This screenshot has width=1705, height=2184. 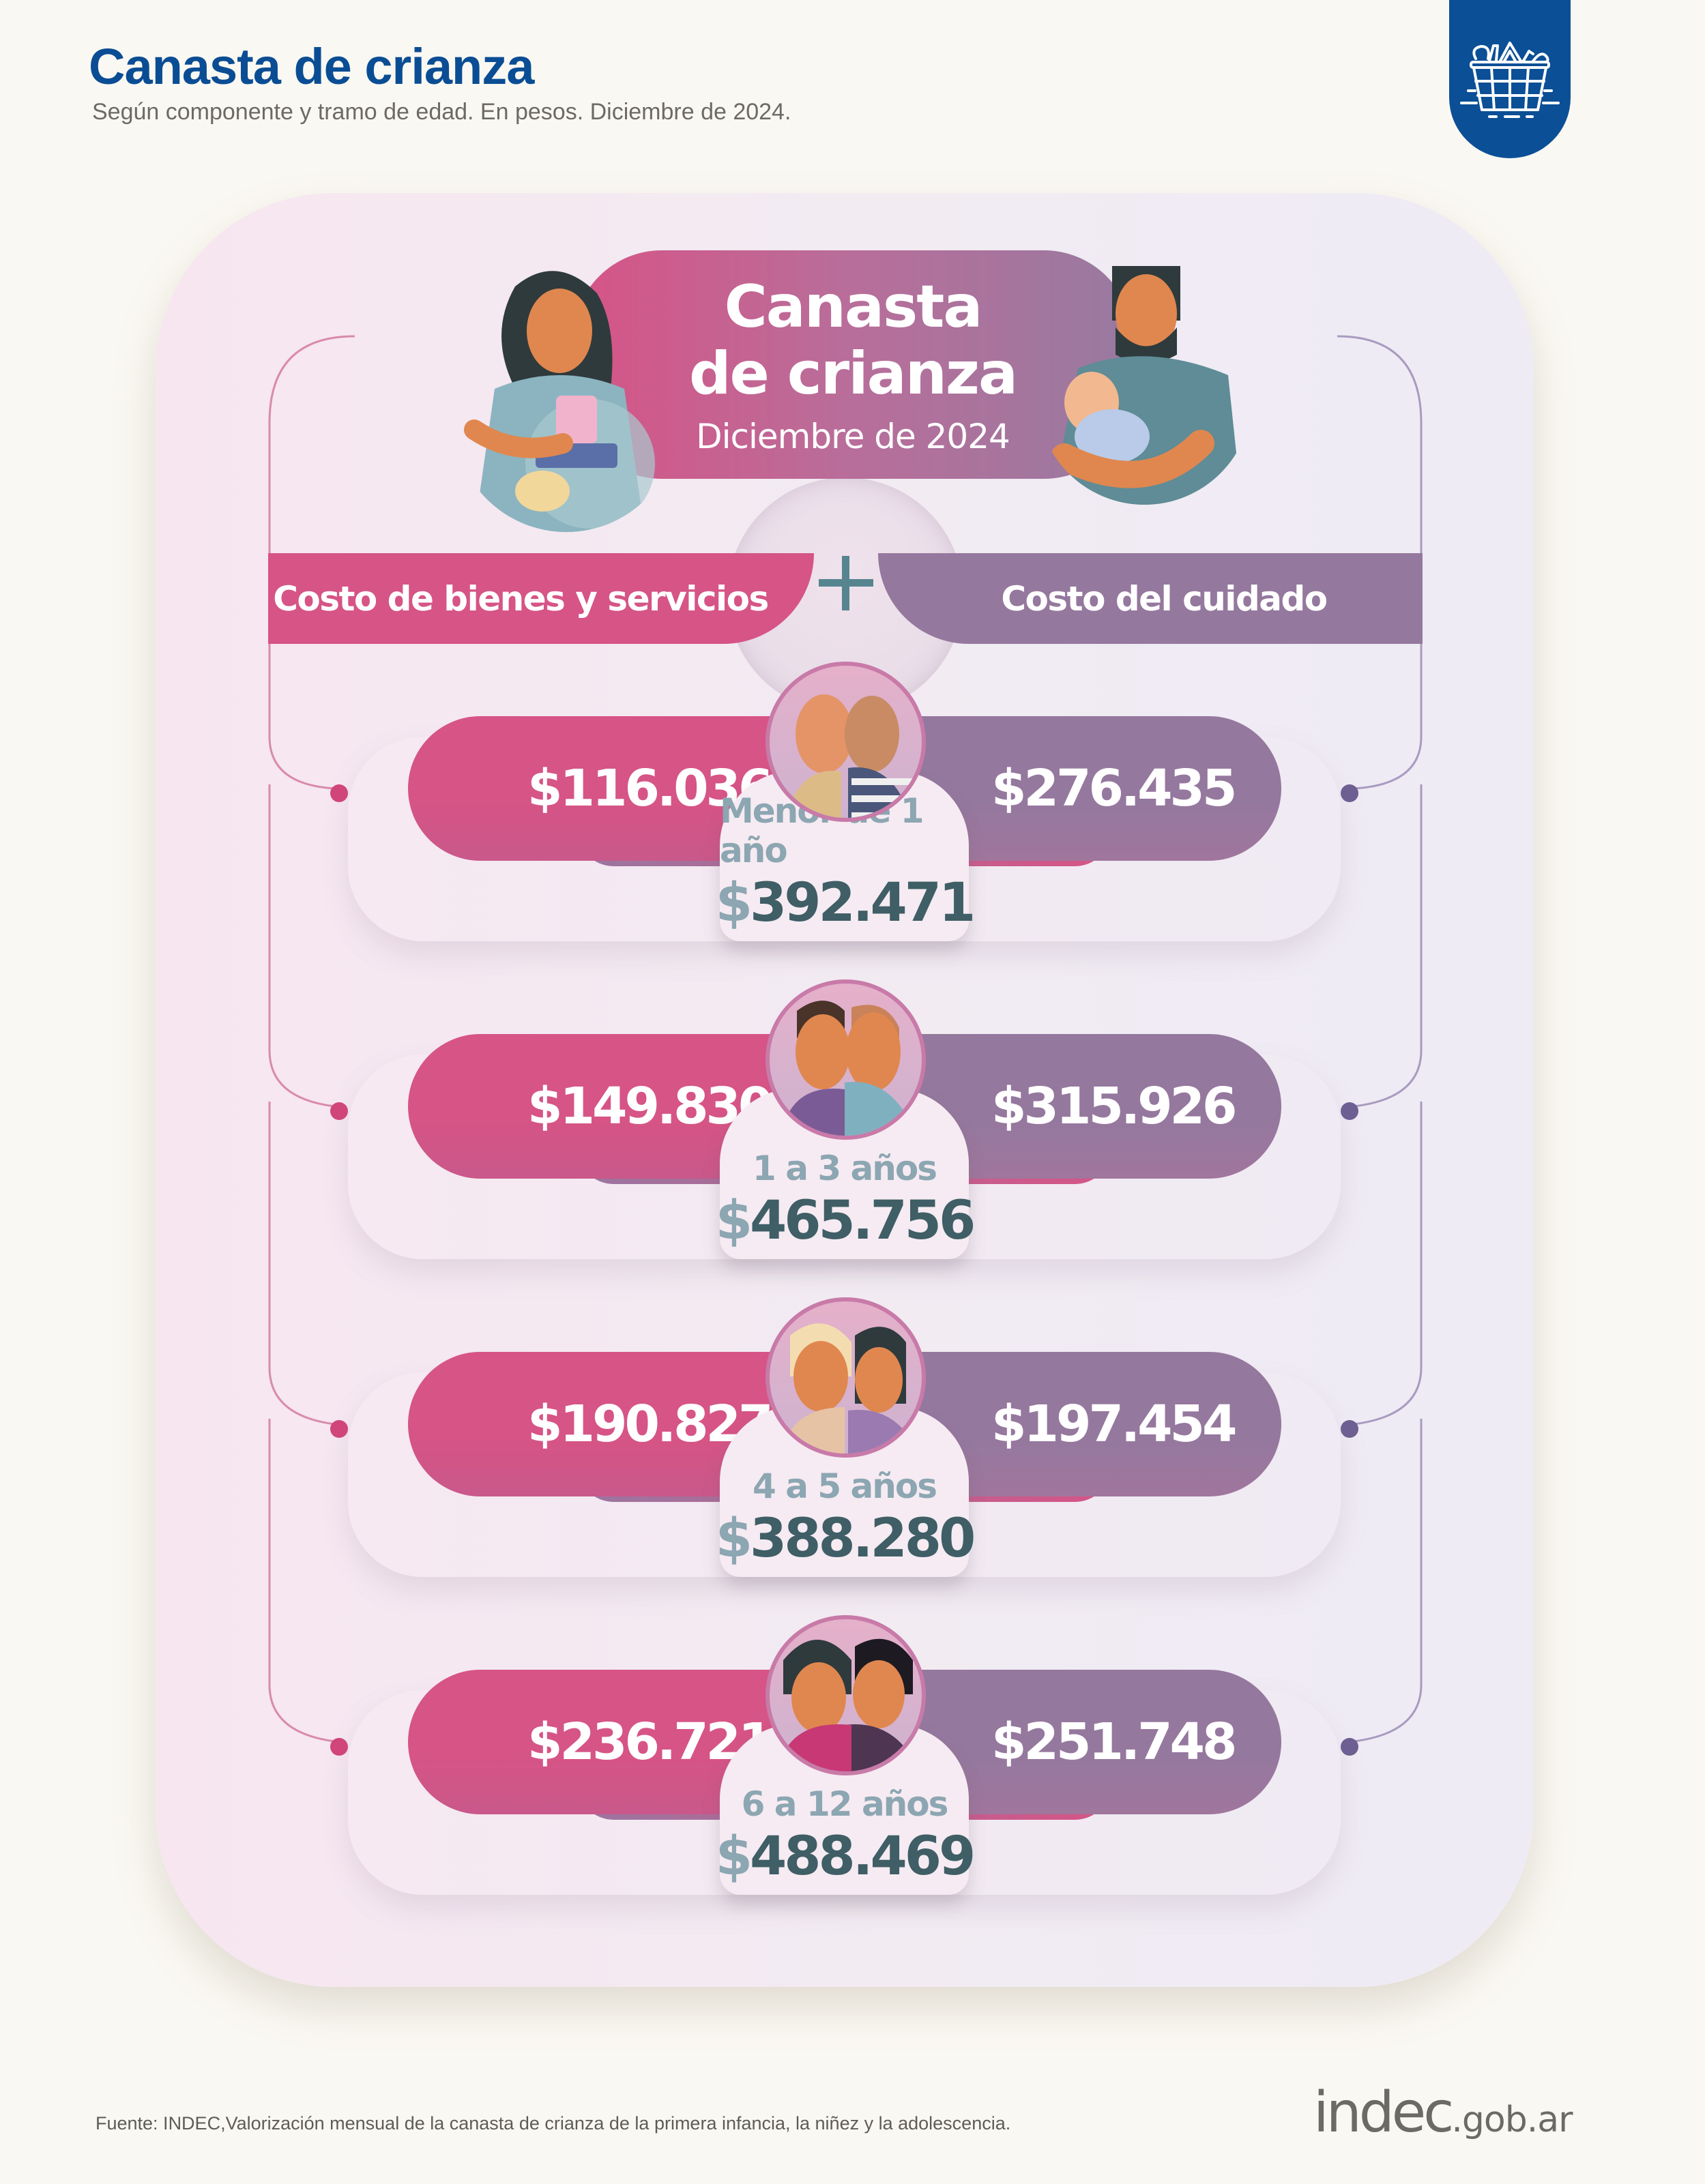 What do you see at coordinates (845, 1486) in the screenshot?
I see `age-label: 4 a 5 años` at bounding box center [845, 1486].